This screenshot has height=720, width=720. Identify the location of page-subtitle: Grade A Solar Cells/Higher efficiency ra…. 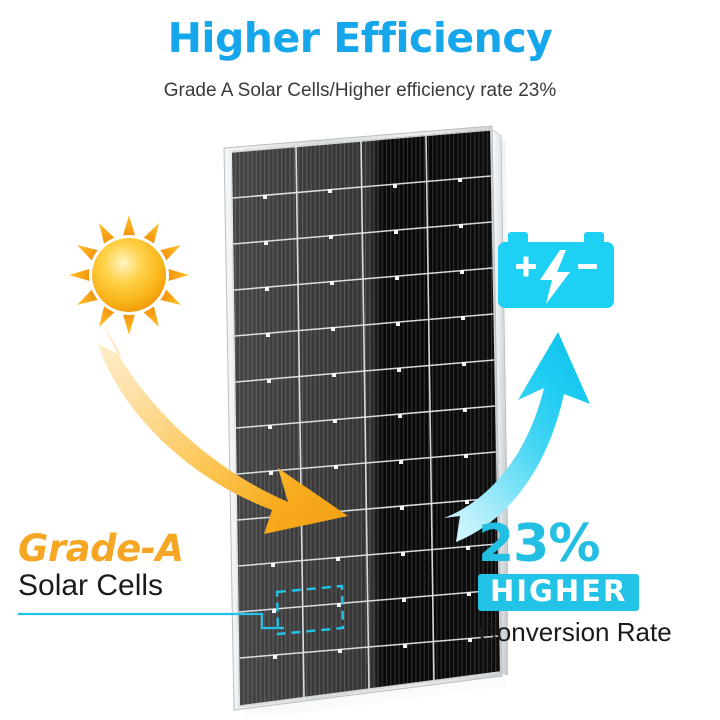
(360, 90).